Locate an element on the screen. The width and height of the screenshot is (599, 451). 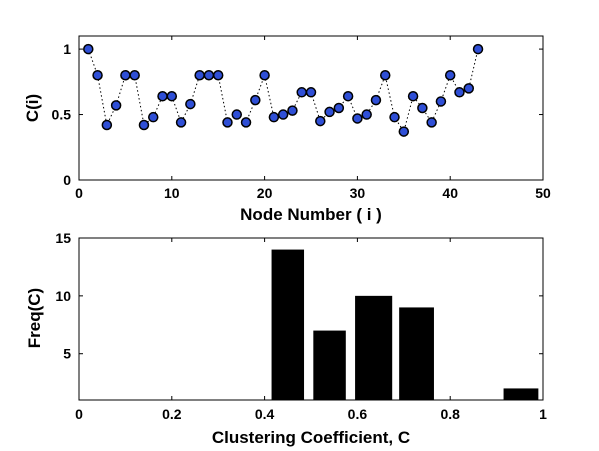
scatter-x-tick-label: 30 is located at coordinates (358, 193).